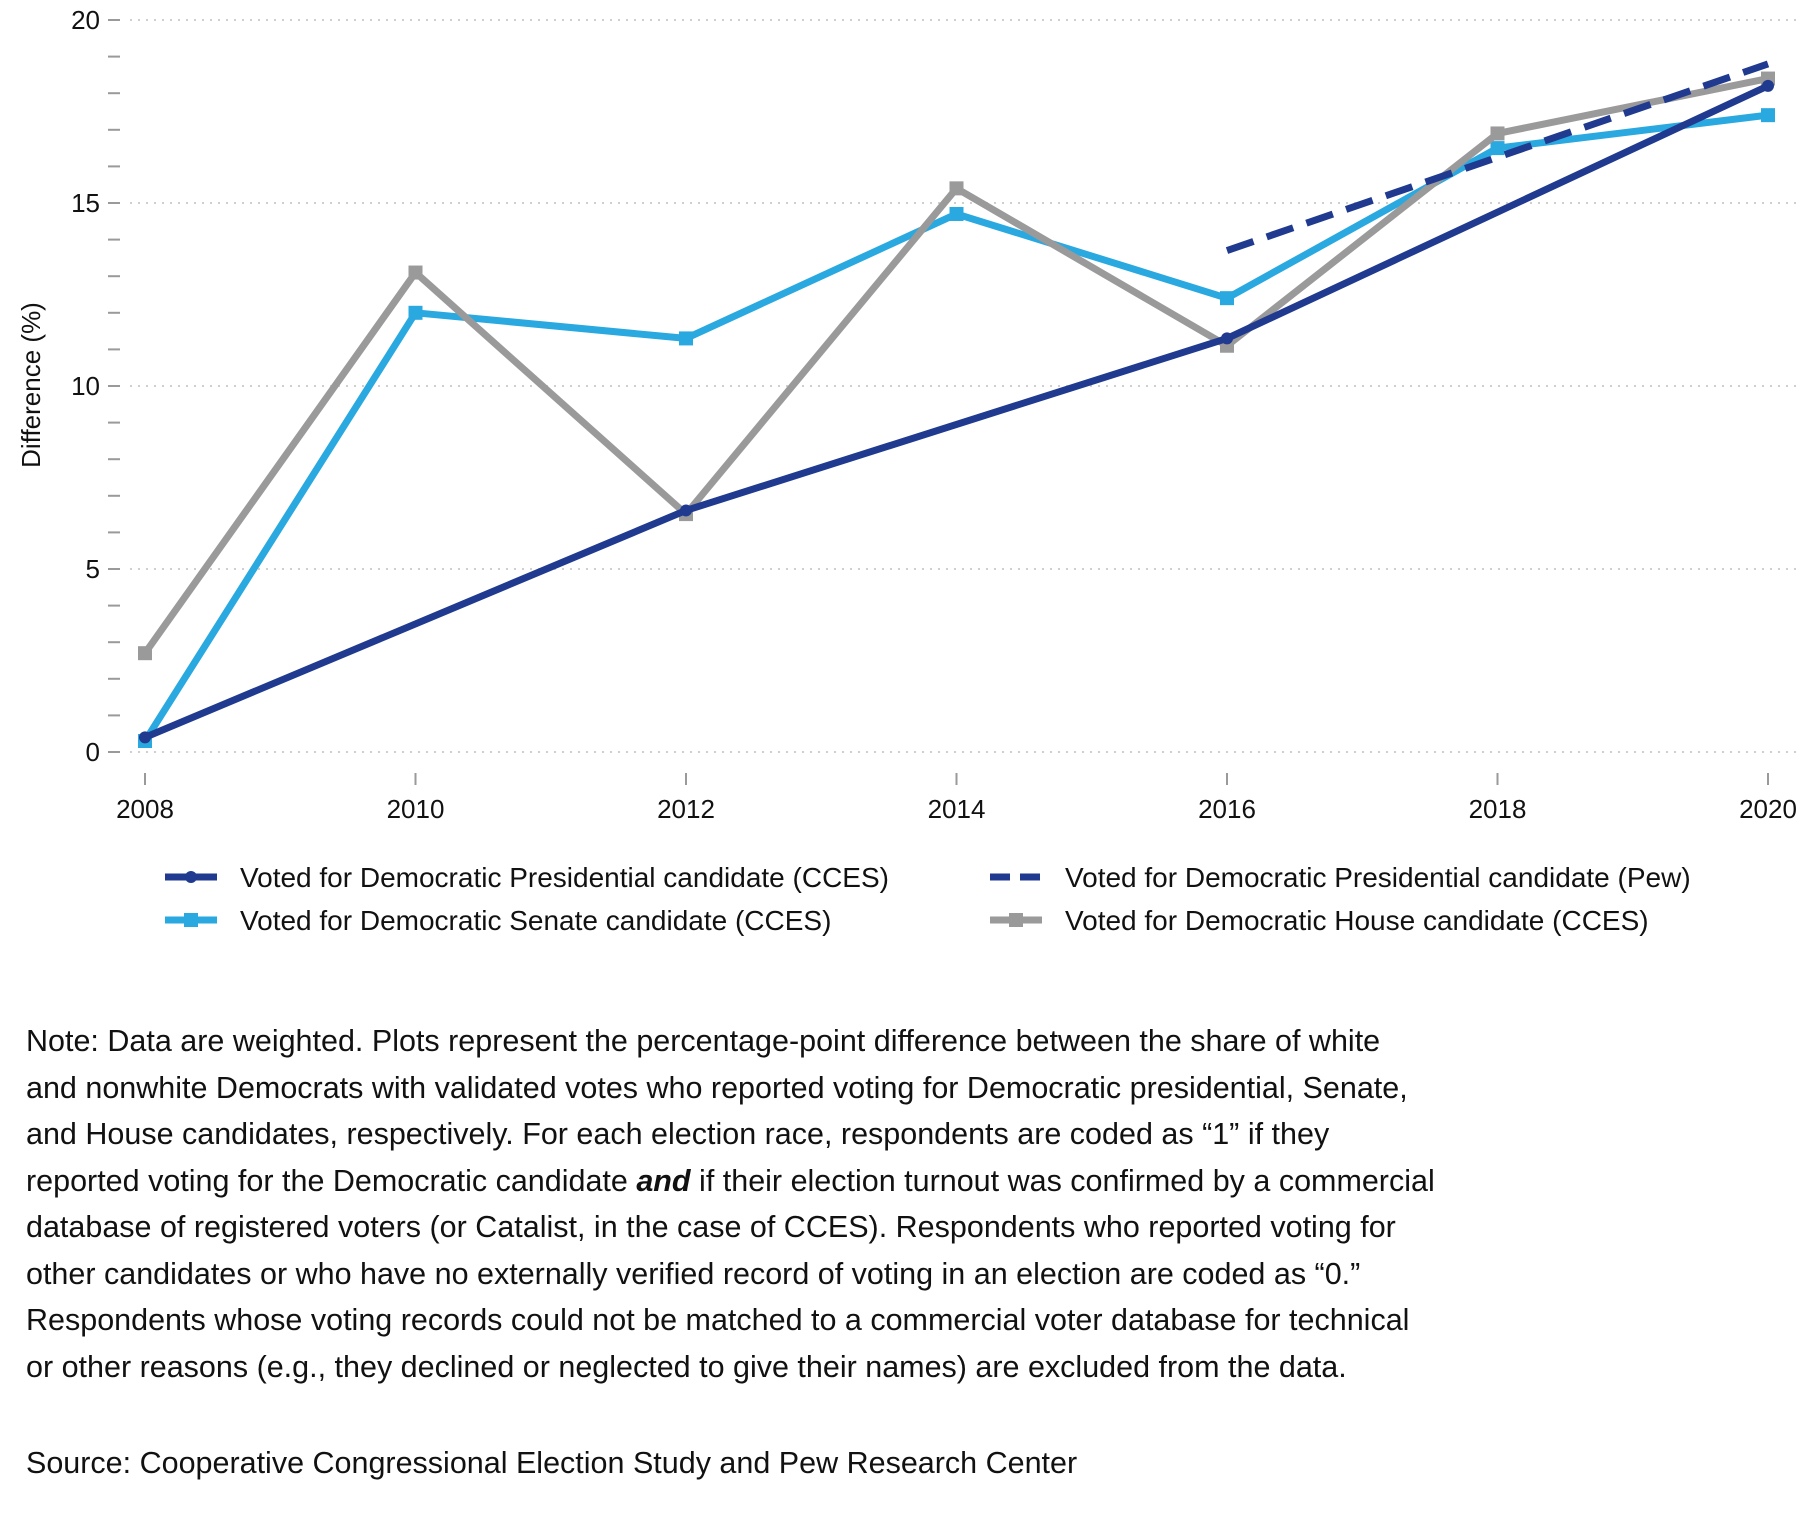  Describe the element at coordinates (85, 203) in the screenshot. I see `y-tick-label: 15` at that location.